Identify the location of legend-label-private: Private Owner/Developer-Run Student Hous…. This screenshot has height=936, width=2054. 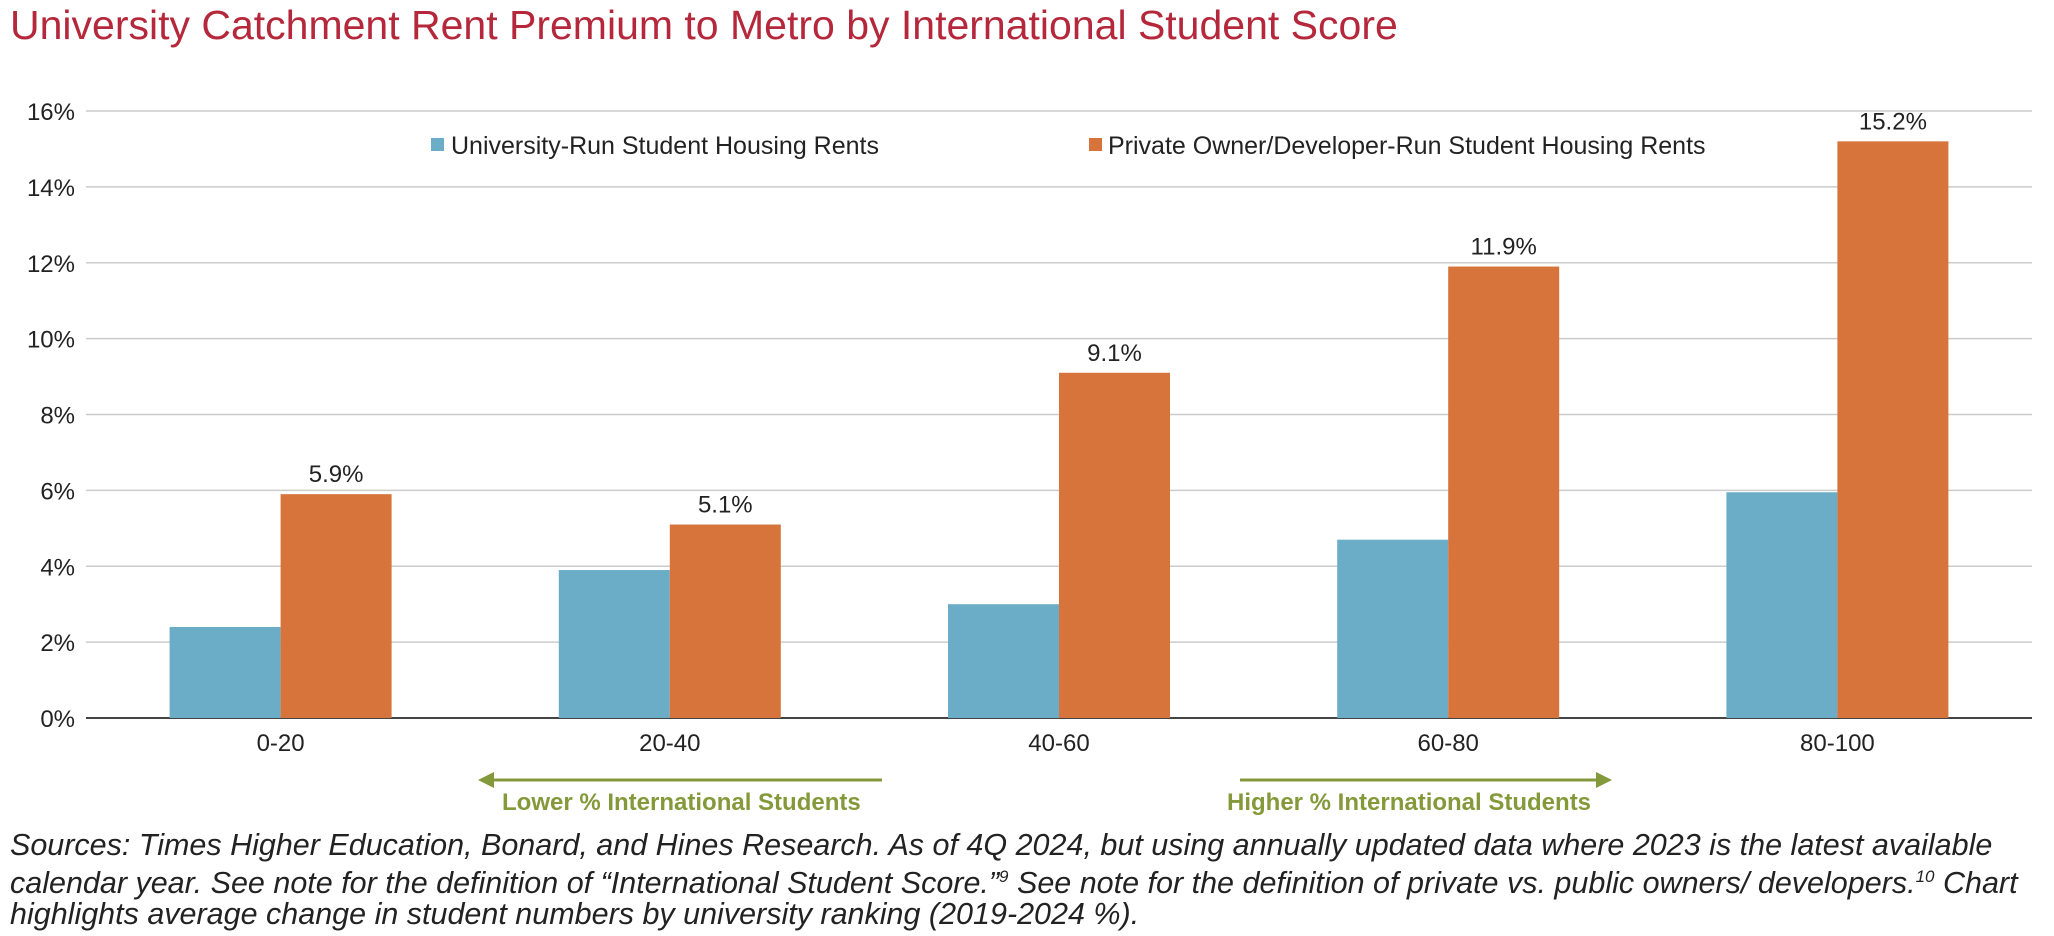
(1407, 146).